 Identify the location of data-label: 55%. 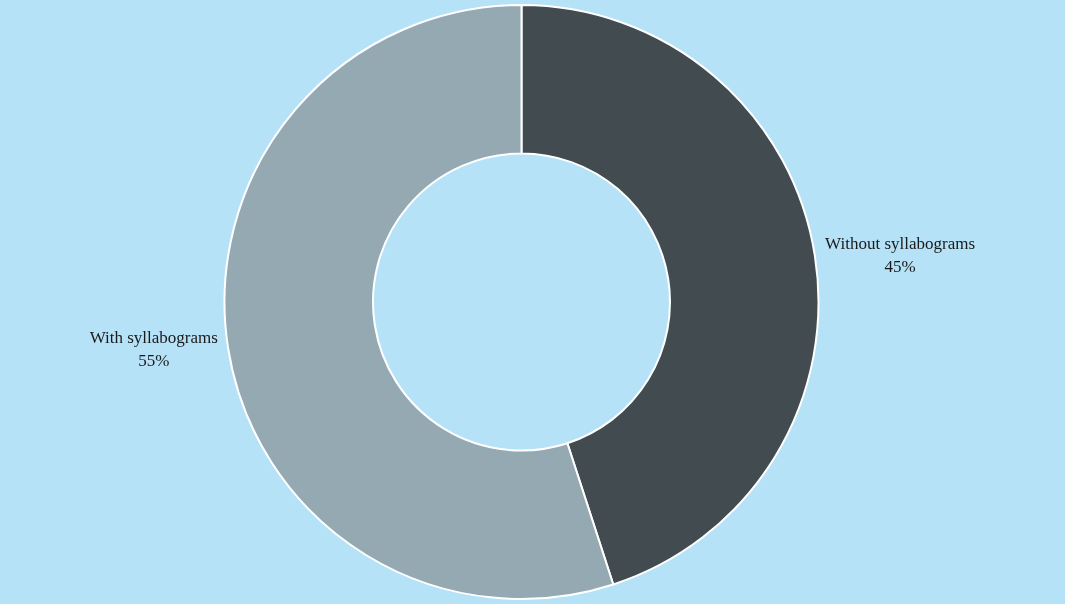
(154, 360).